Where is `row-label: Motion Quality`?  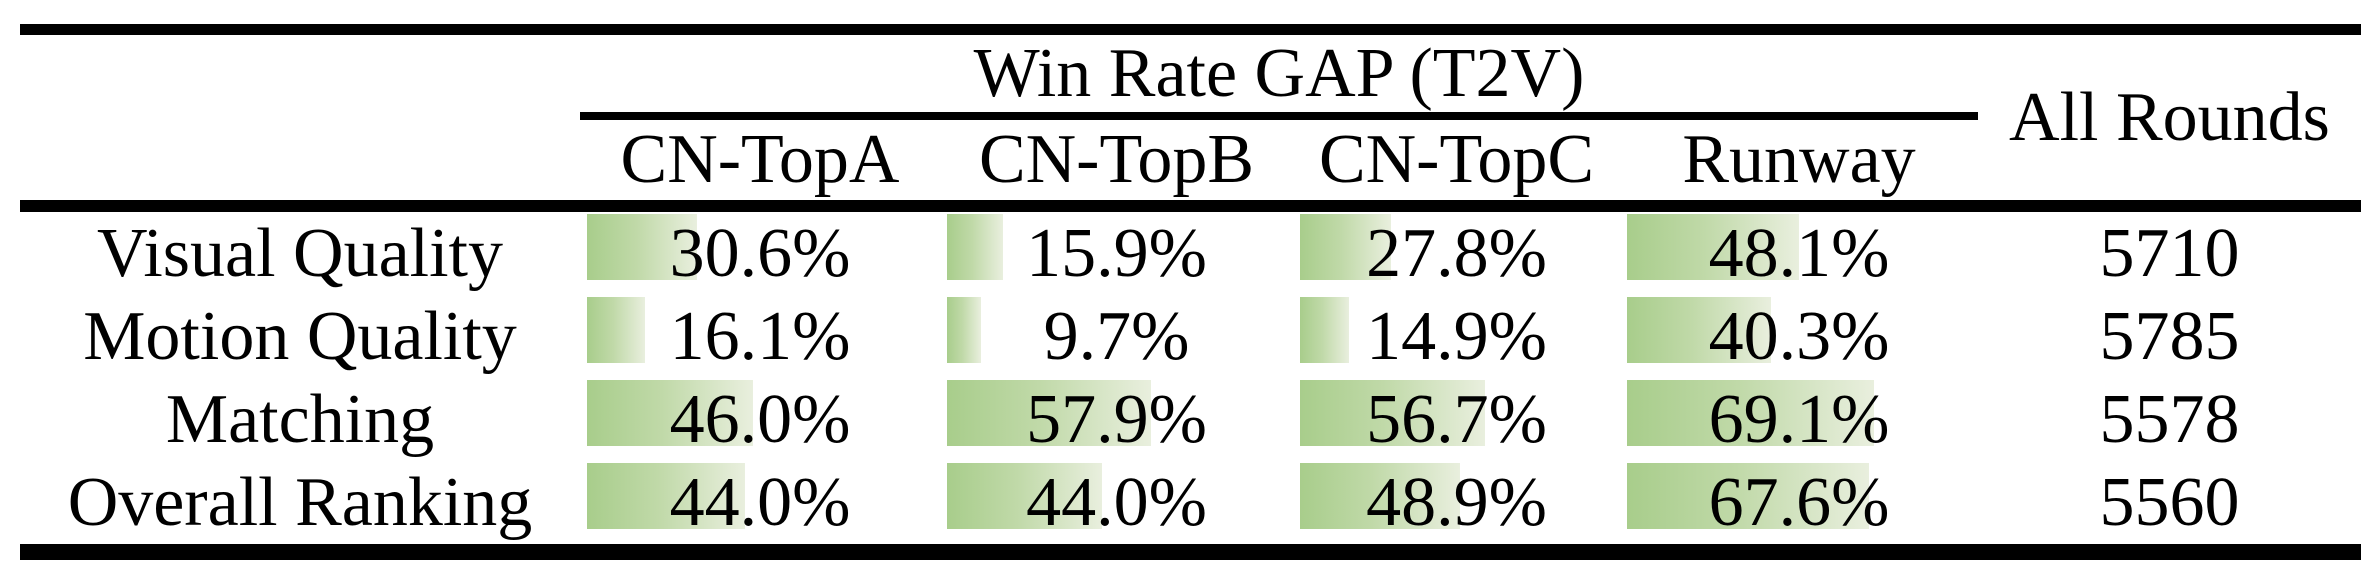
row-label: Motion Quality is located at coordinates (300, 336).